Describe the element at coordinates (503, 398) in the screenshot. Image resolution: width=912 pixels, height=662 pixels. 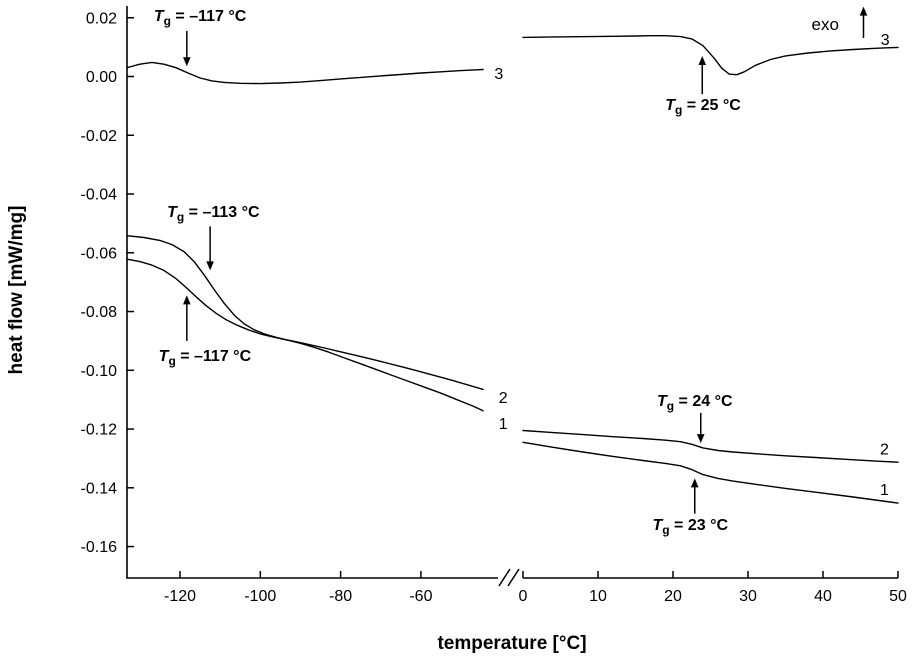
I see `curve-label-2-left: 2` at that location.